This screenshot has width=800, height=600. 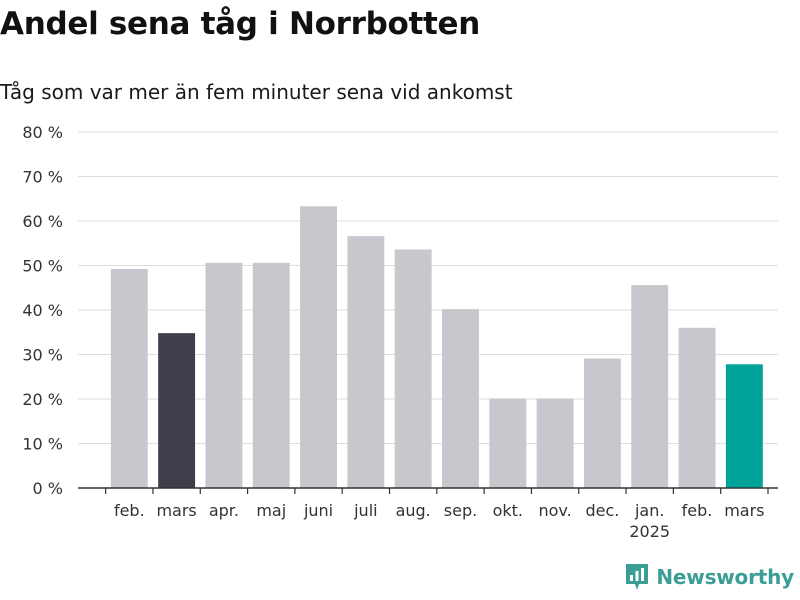 What do you see at coordinates (365, 510) in the screenshot?
I see `x-tick-label: juli` at bounding box center [365, 510].